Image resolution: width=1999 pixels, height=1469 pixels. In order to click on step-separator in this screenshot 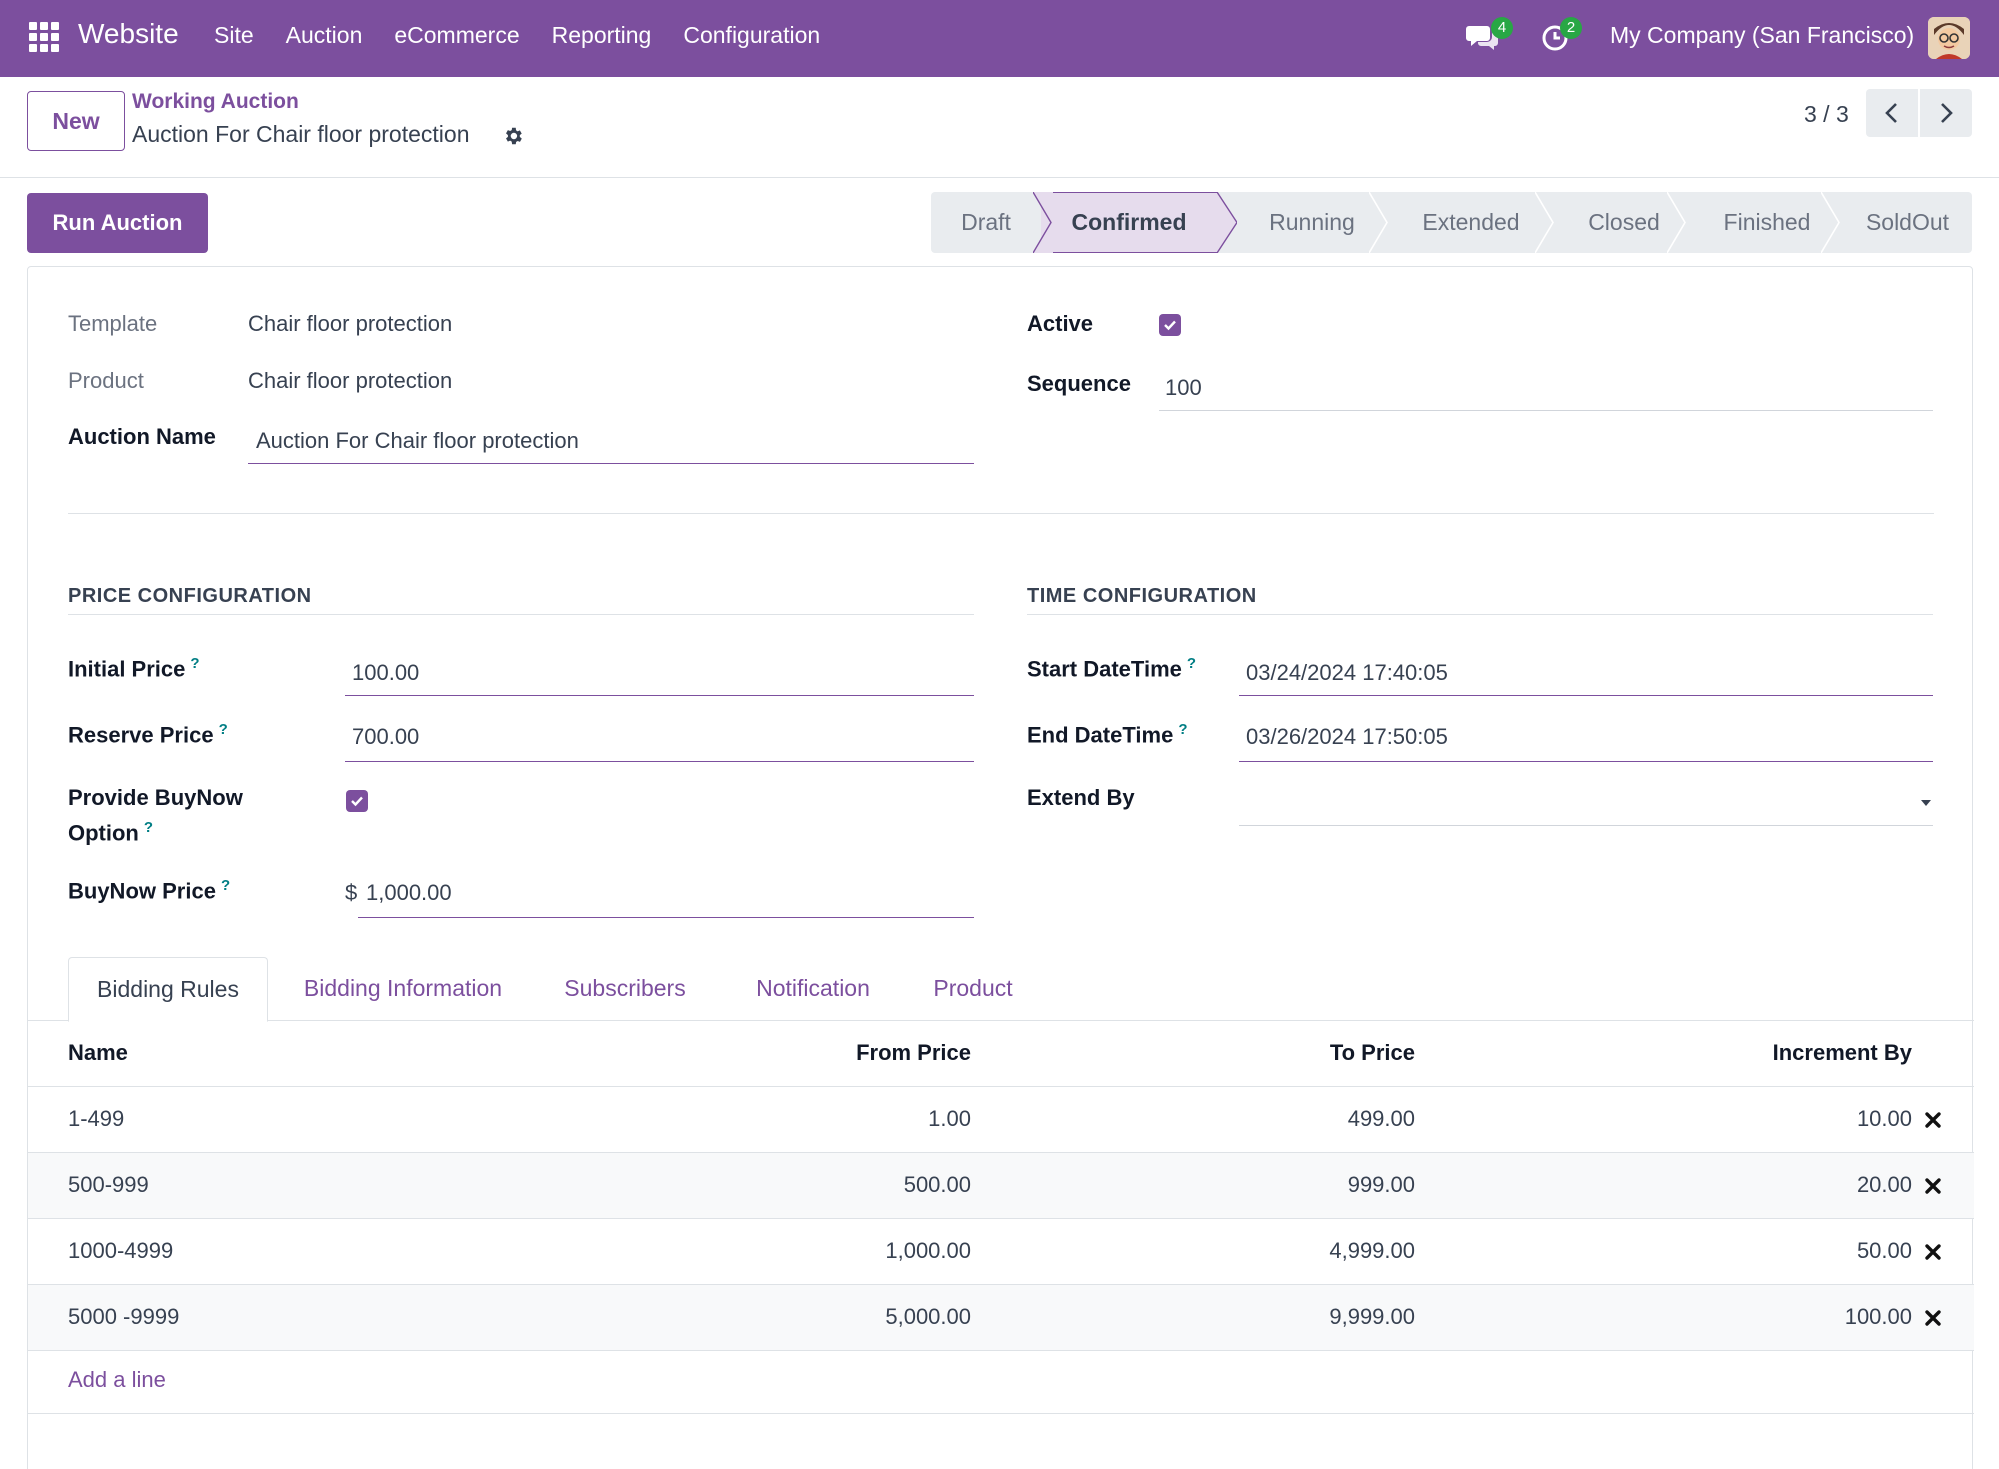, I will do `click(1676, 222)`.